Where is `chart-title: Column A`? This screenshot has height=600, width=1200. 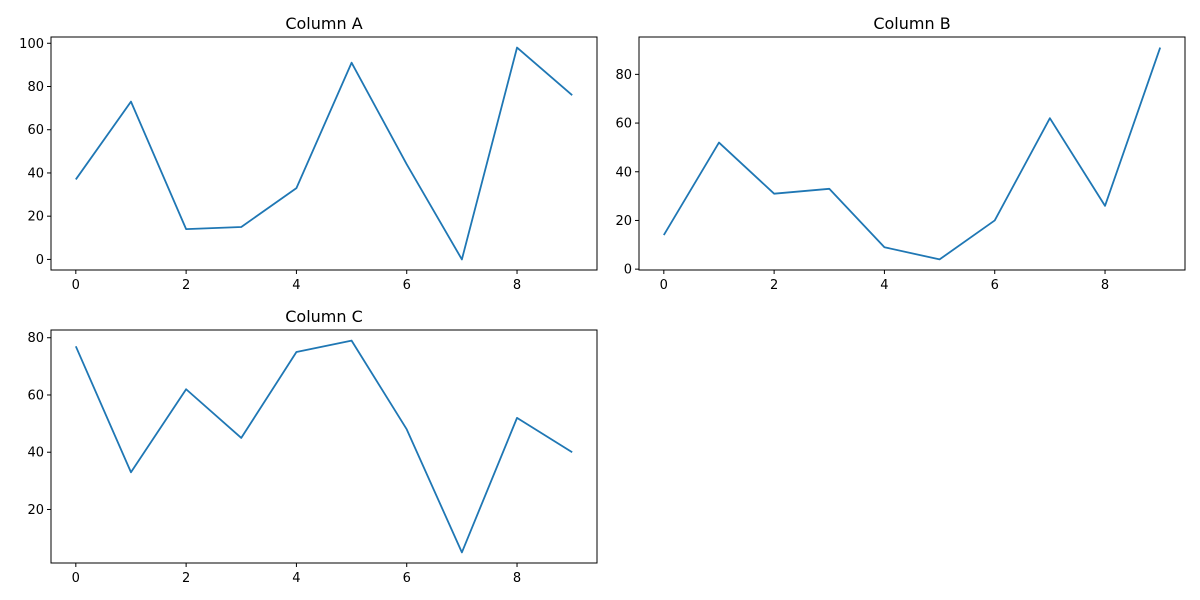 chart-title: Column A is located at coordinates (323, 23).